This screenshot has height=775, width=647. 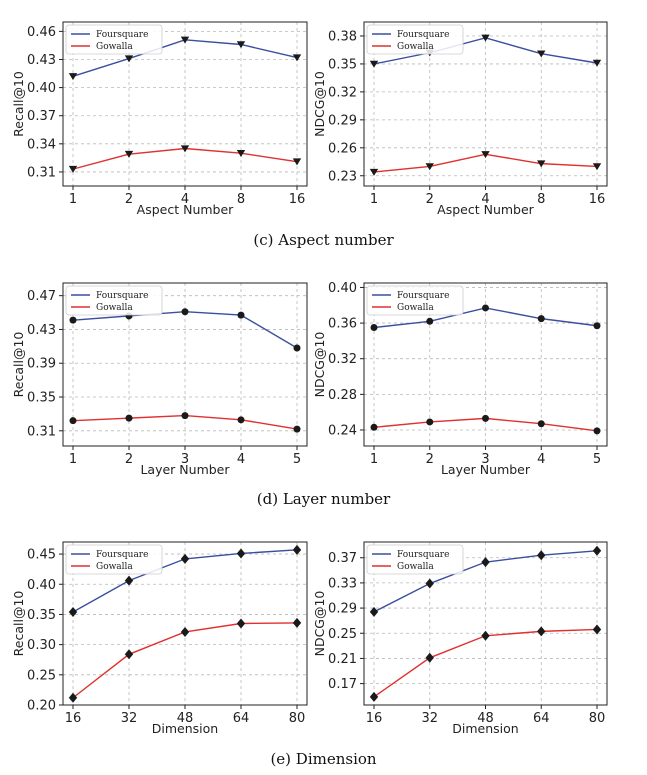 I want to click on y-tick-label: 0.25, so click(x=41, y=675).